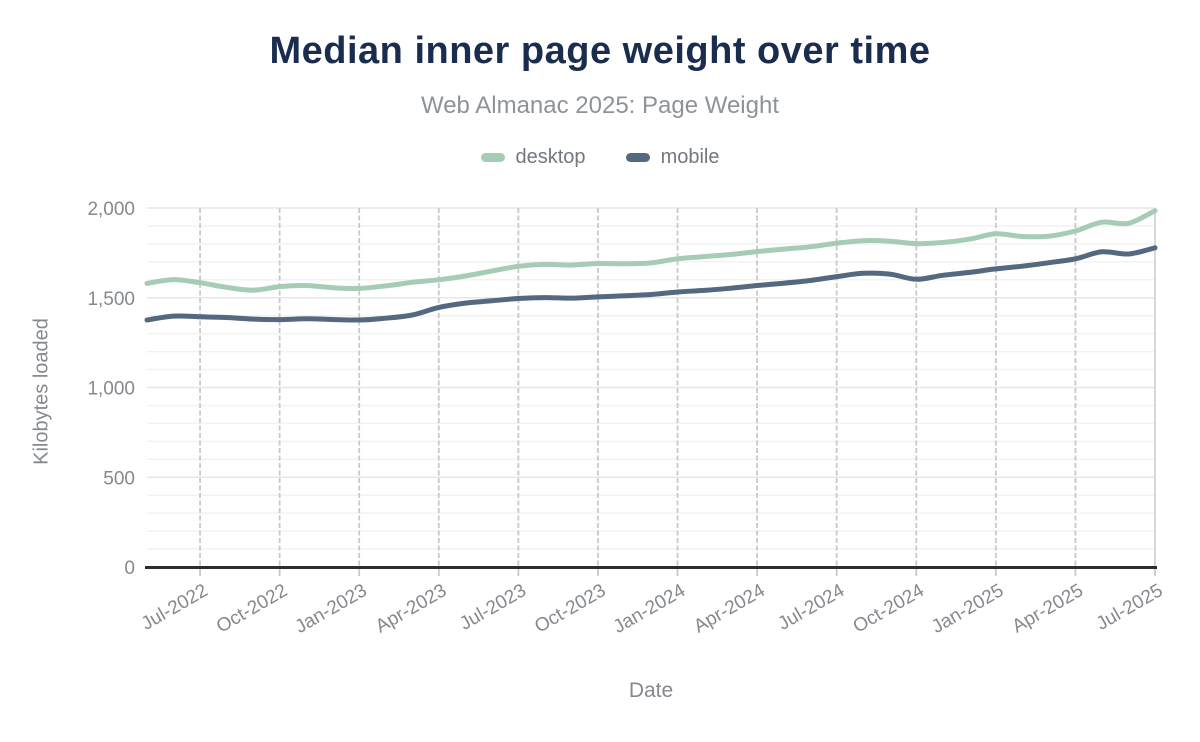 Image resolution: width=1200 pixels, height=742 pixels. What do you see at coordinates (600, 157) in the screenshot?
I see `legend: desktop mobile` at bounding box center [600, 157].